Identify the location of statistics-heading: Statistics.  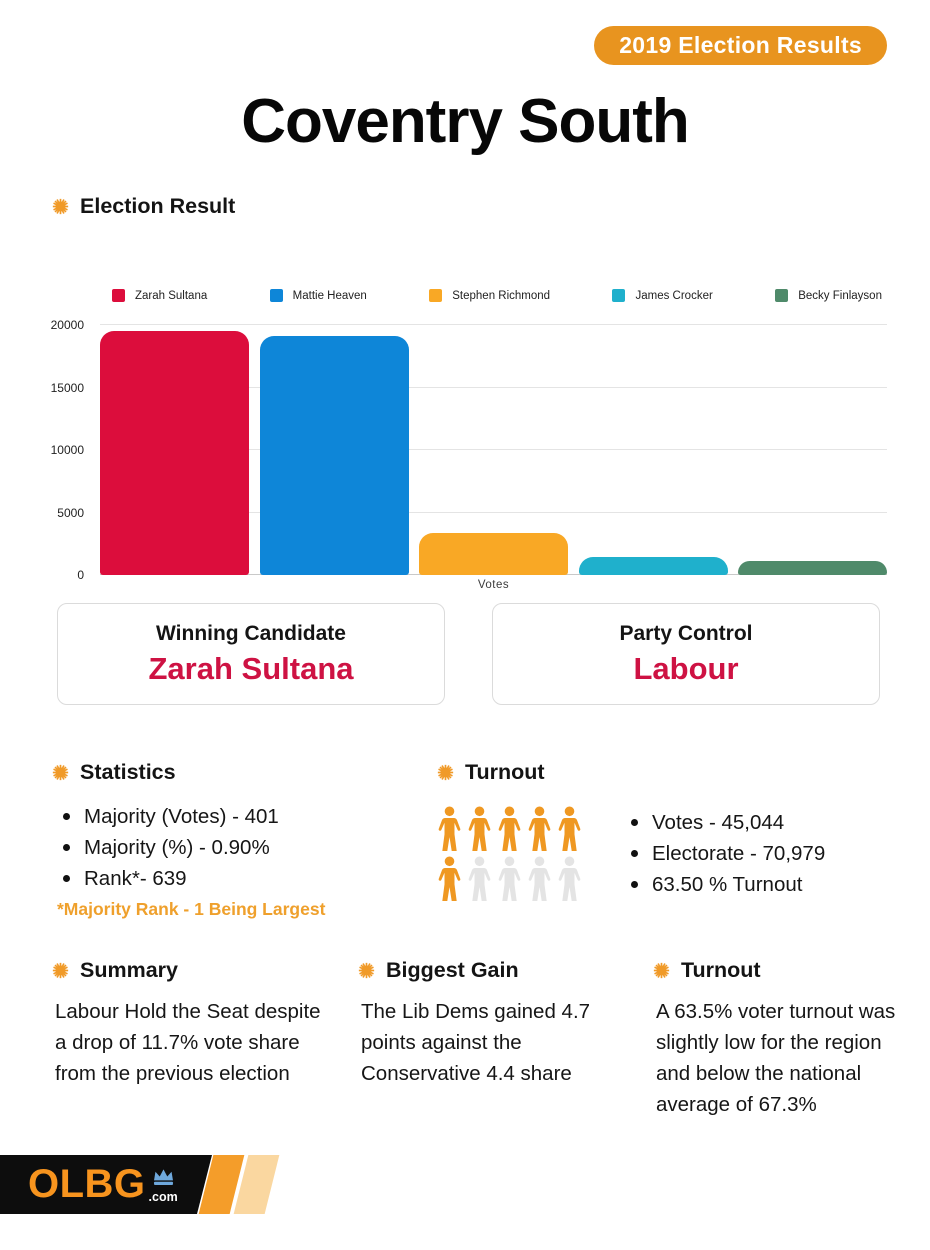
(114, 772).